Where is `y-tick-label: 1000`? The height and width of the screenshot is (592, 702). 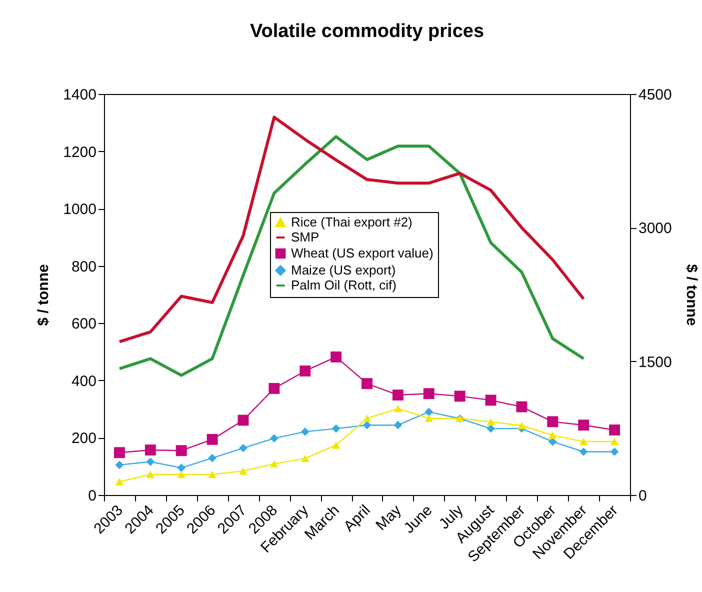 y-tick-label: 1000 is located at coordinates (79, 209).